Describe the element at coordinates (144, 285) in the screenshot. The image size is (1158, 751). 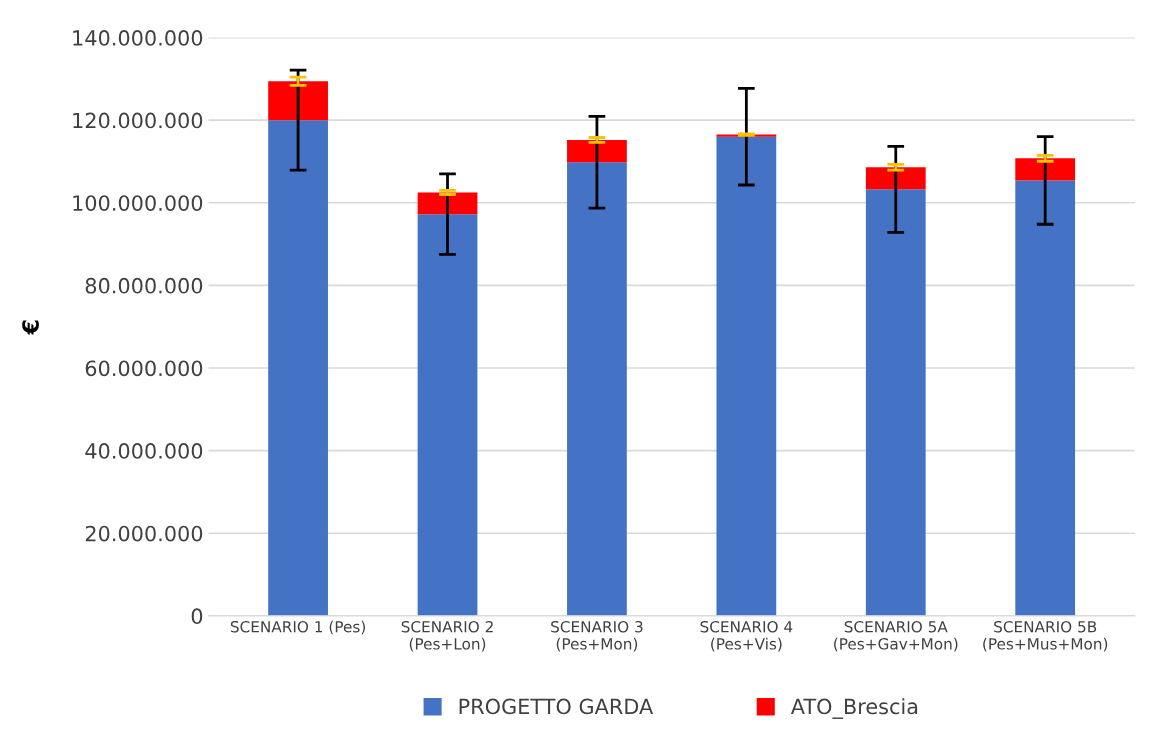
I see `y-tick-label: 80.000.000` at that location.